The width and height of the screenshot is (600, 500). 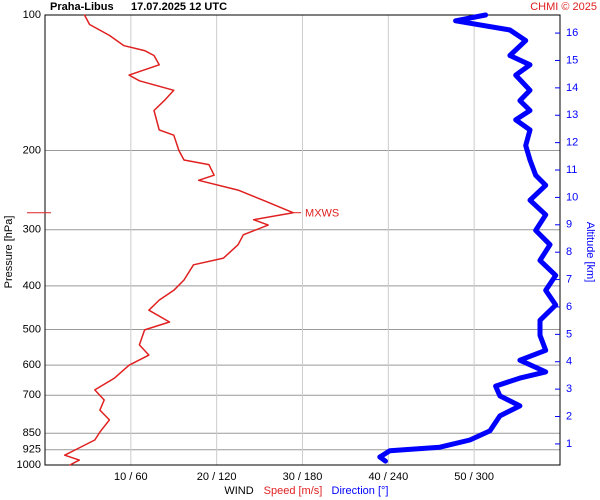 I want to click on annotation-label: MXWS, so click(x=322, y=214).